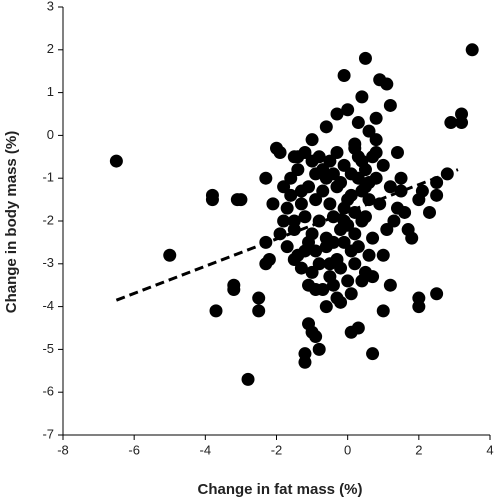 Image resolution: width=497 pixels, height=500 pixels. What do you see at coordinates (50, 134) in the screenshot?
I see `y-tick-label: 0` at bounding box center [50, 134].